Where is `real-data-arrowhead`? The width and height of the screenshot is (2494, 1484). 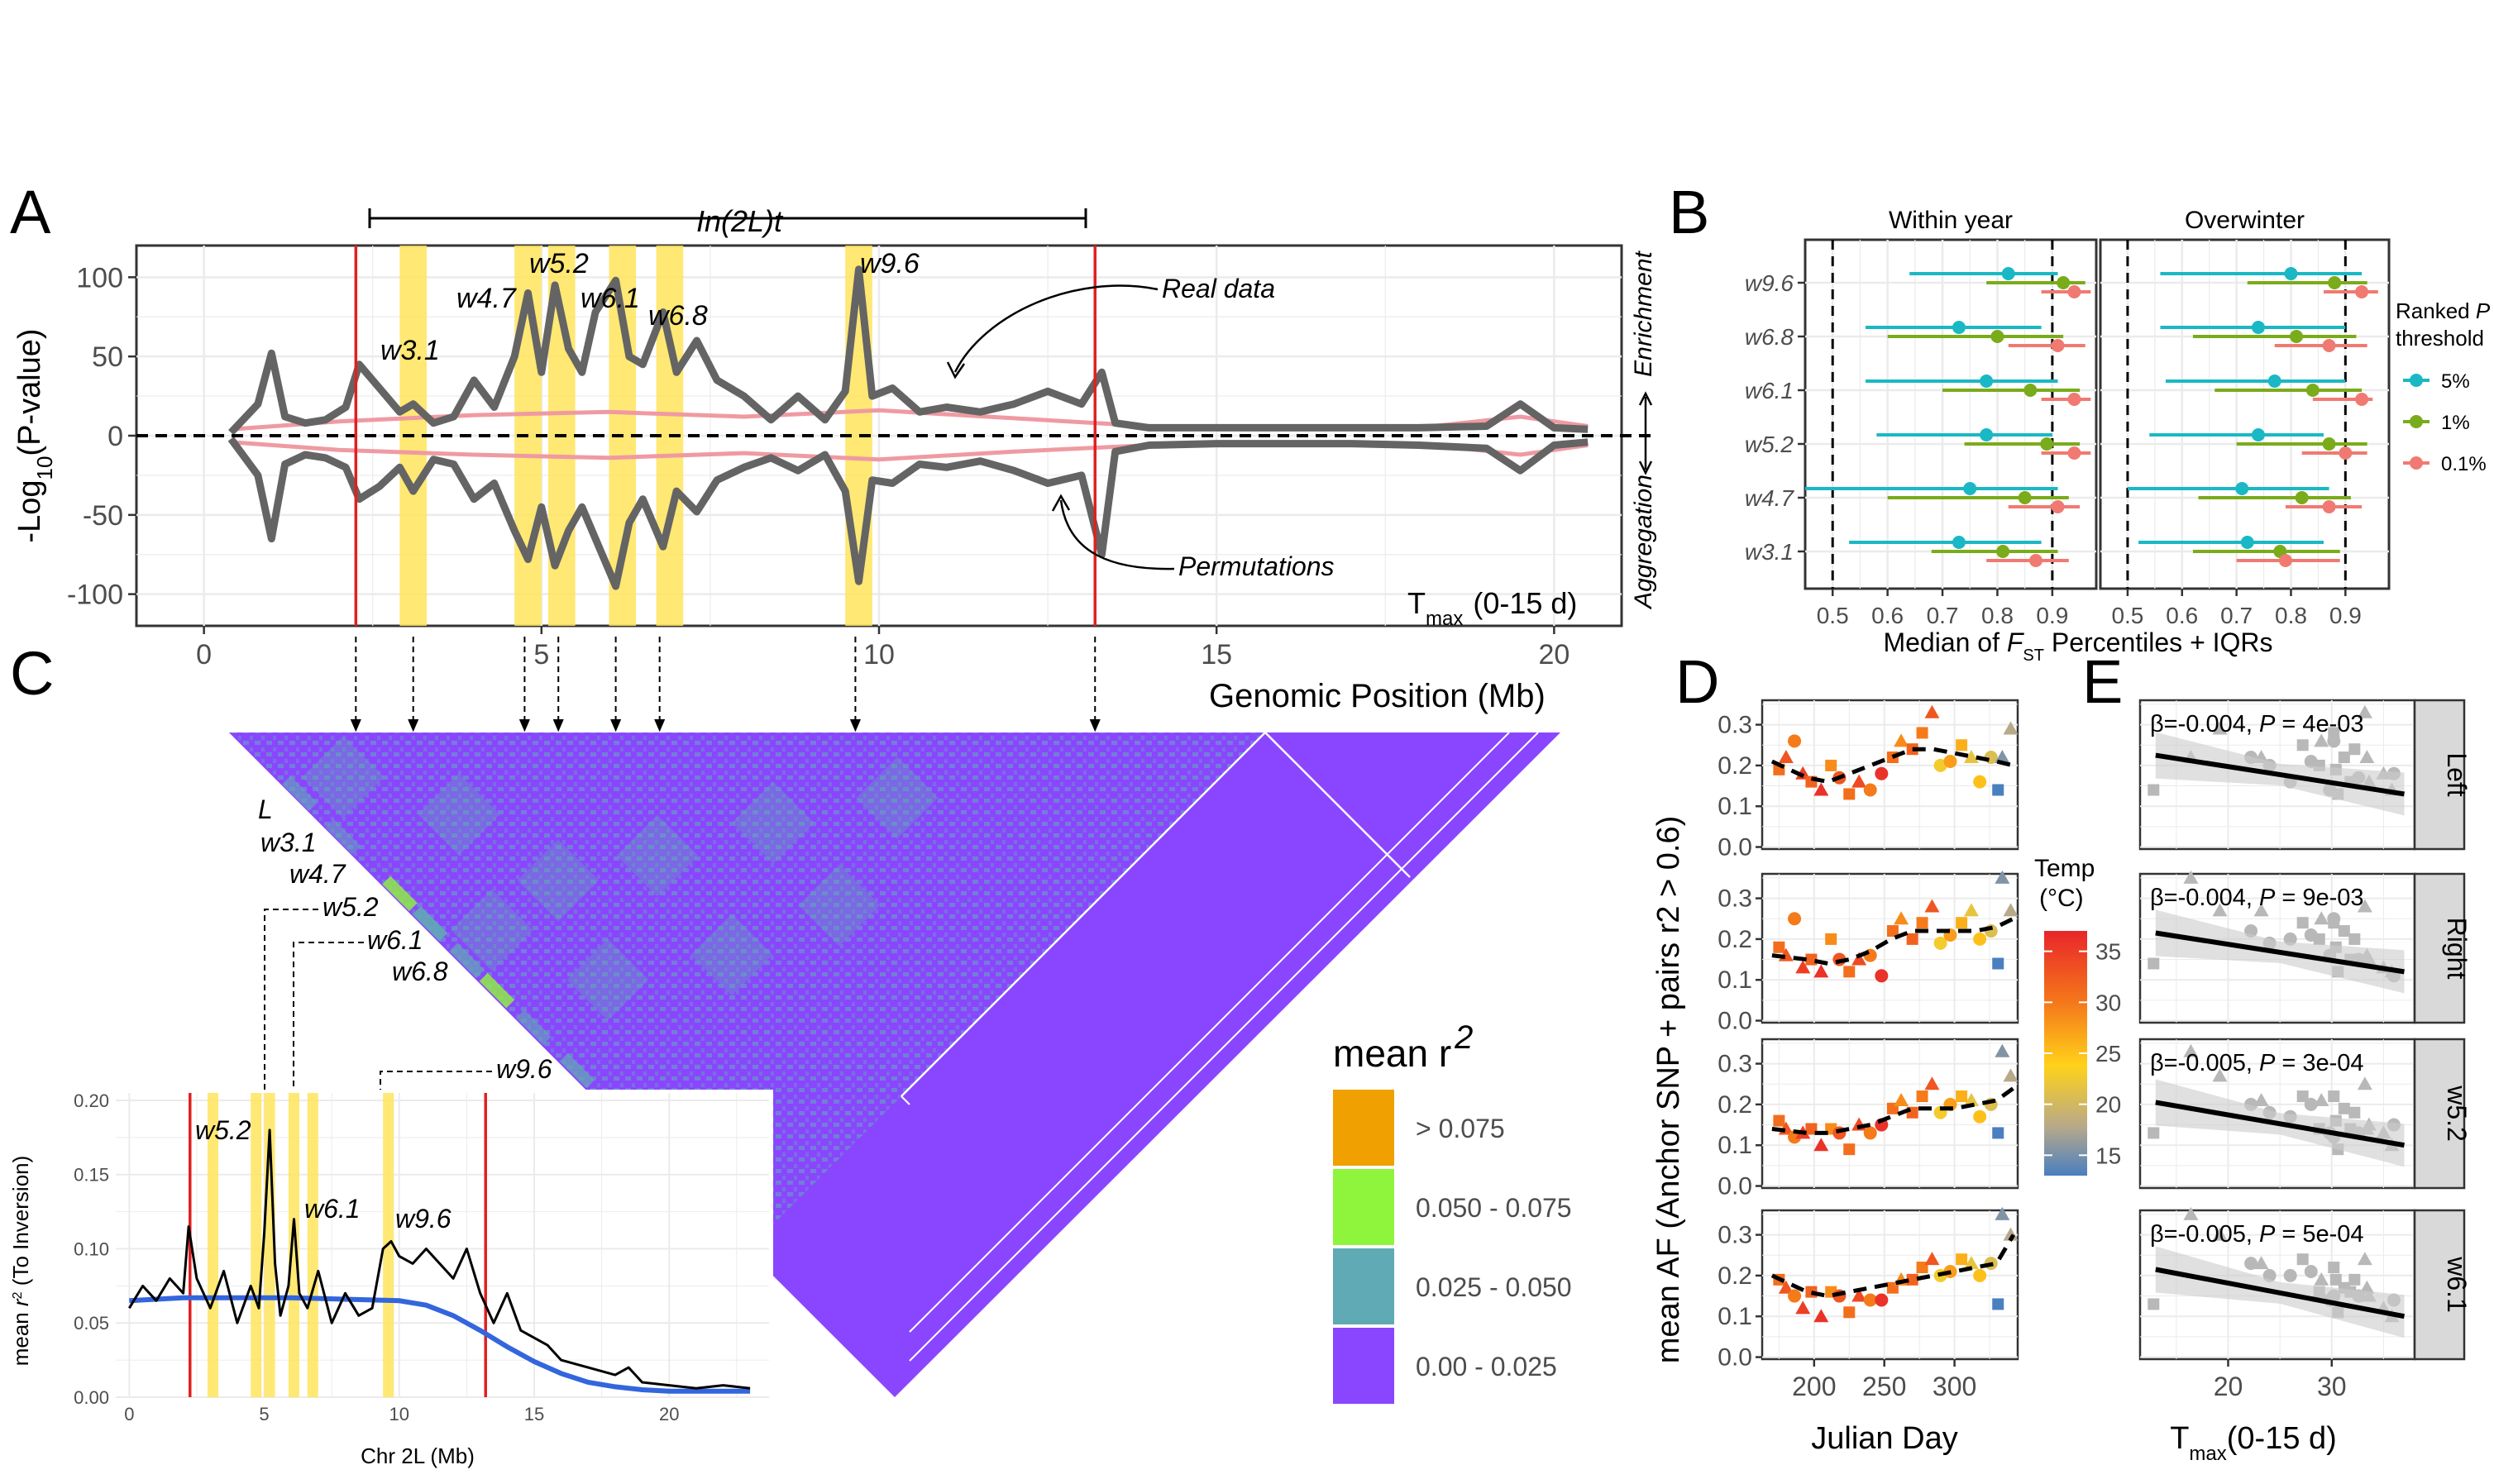 real-data-arrowhead is located at coordinates (956, 370).